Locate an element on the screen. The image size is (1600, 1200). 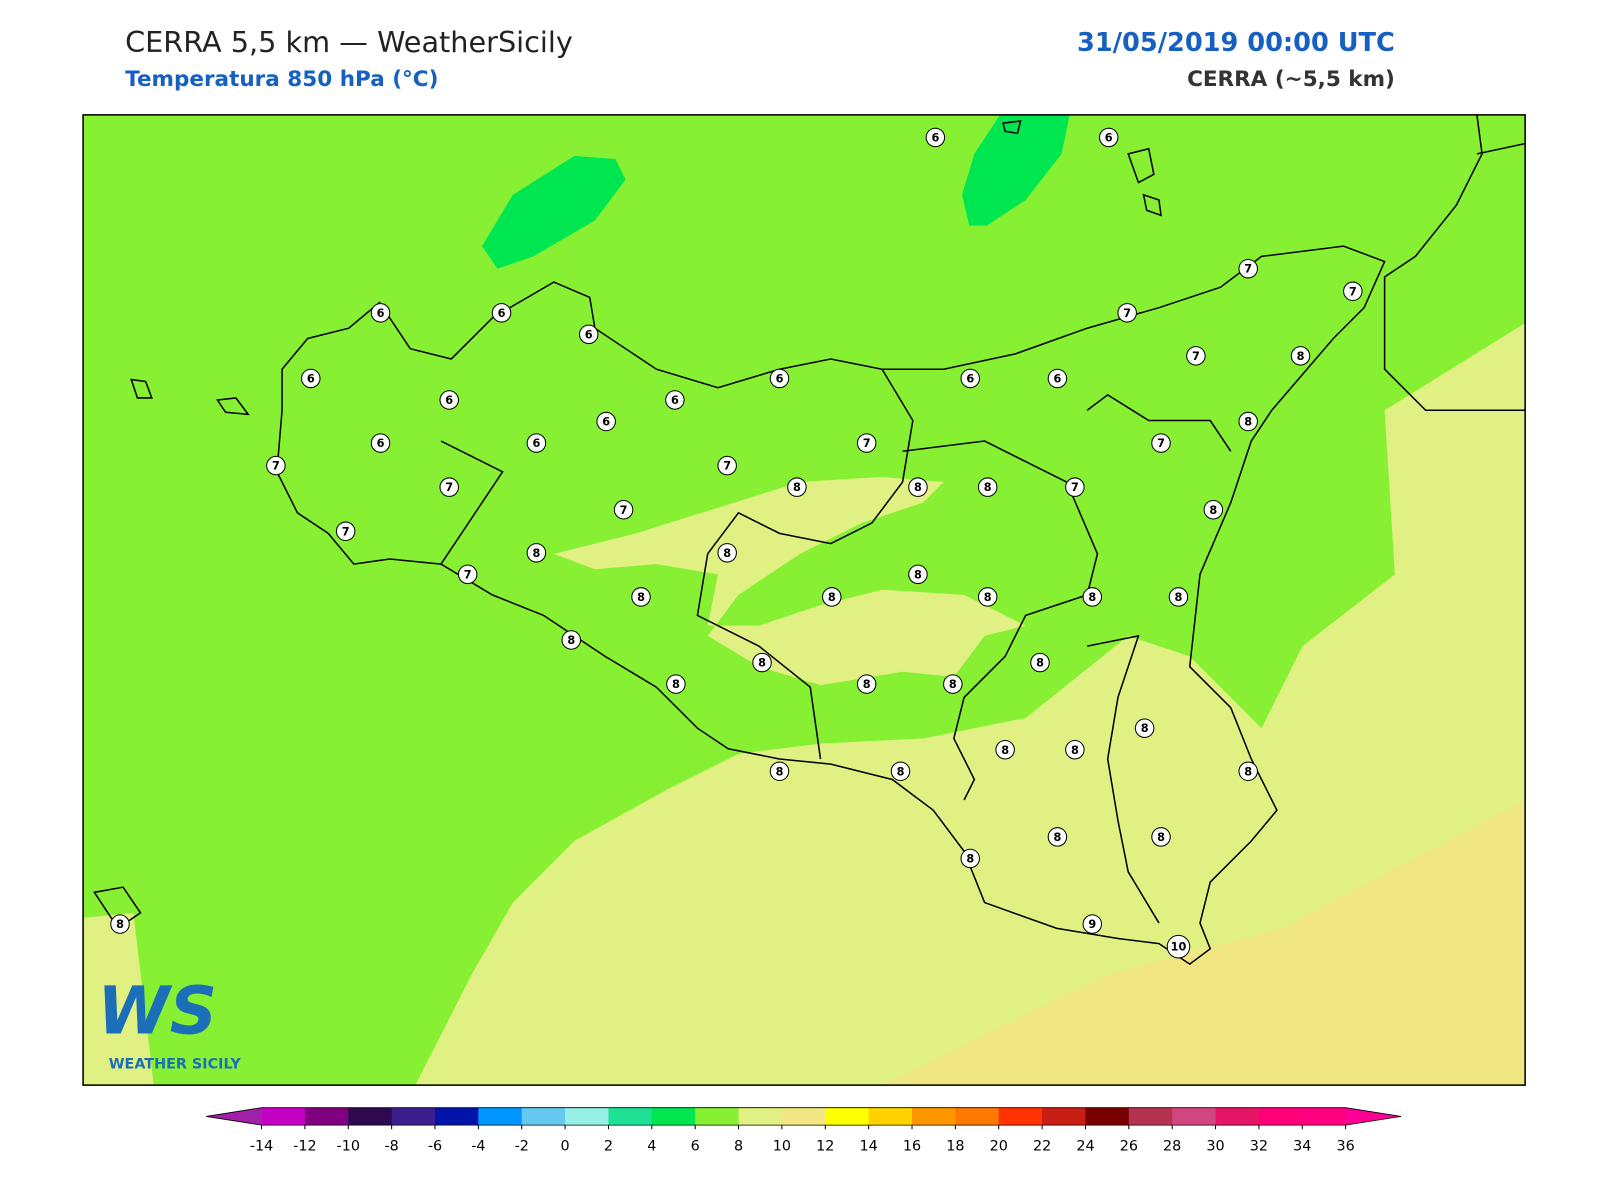
datetime: 31/05/2019 00:00 UTC is located at coordinates (1236, 43).